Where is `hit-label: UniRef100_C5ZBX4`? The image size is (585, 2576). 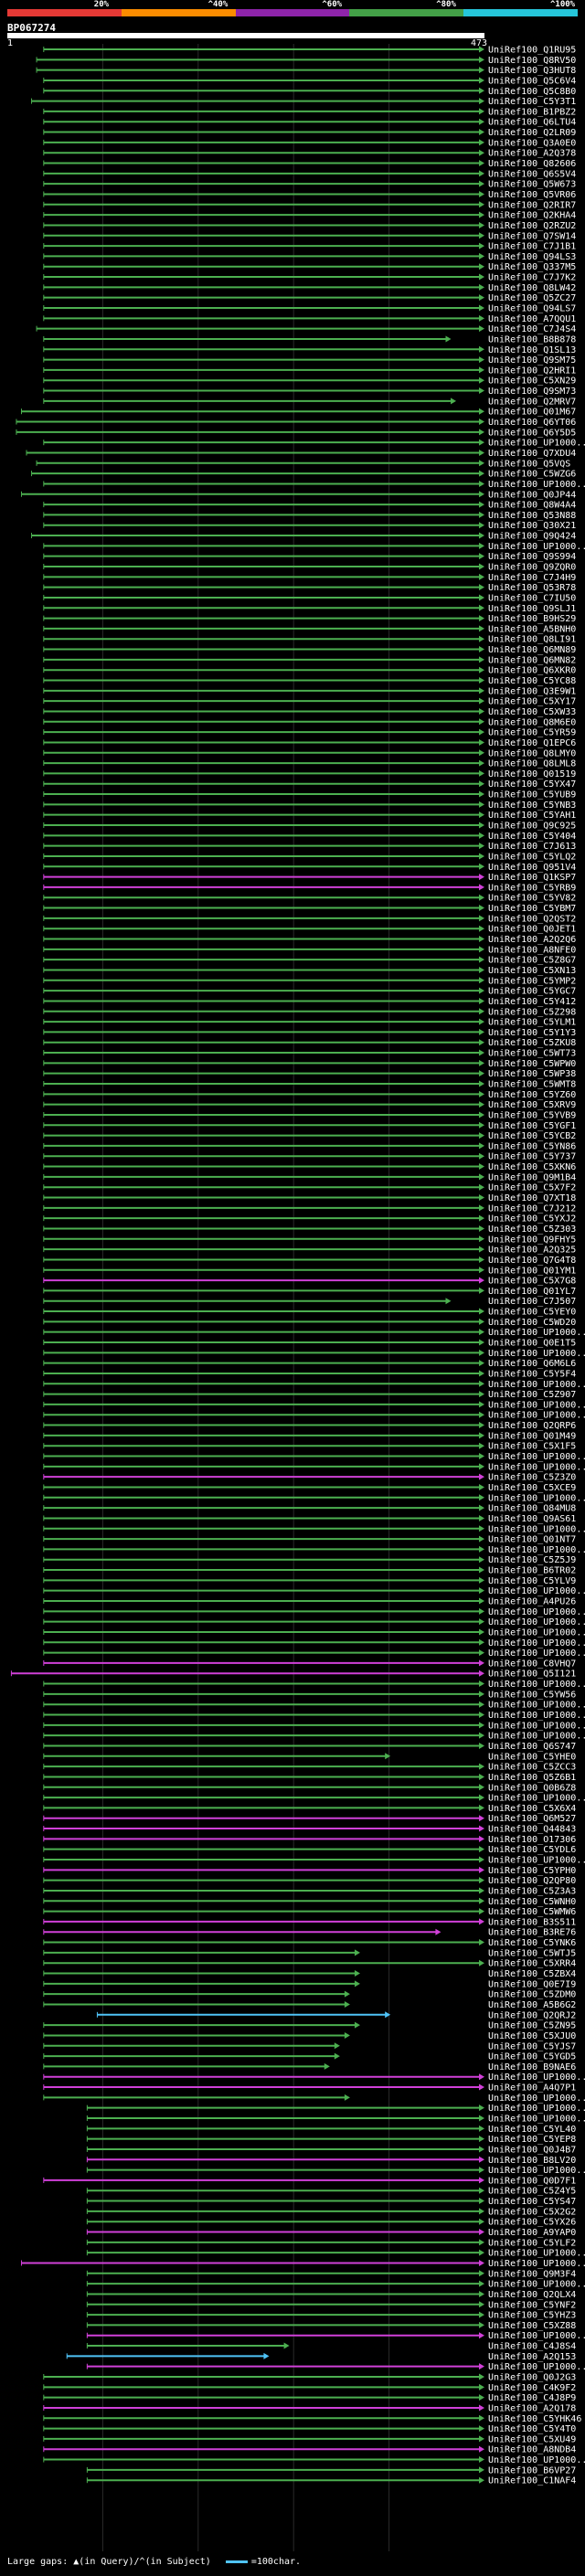
hit-label: UniRef100_C5ZBX4 is located at coordinates (532, 1974).